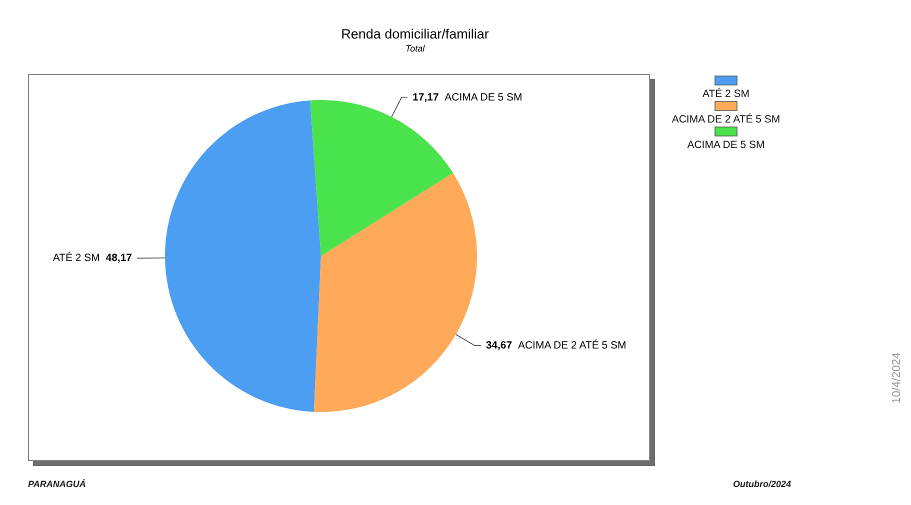 This screenshot has height=505, width=911. Describe the element at coordinates (726, 145) in the screenshot. I see `legend-label: ACIMA DE 5 SM` at that location.